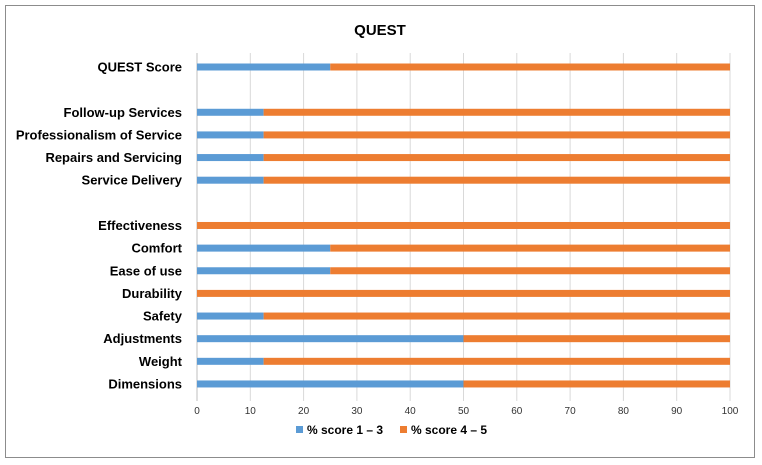  Describe the element at coordinates (163, 316) in the screenshot. I see `category-label-safety: Safety` at that location.